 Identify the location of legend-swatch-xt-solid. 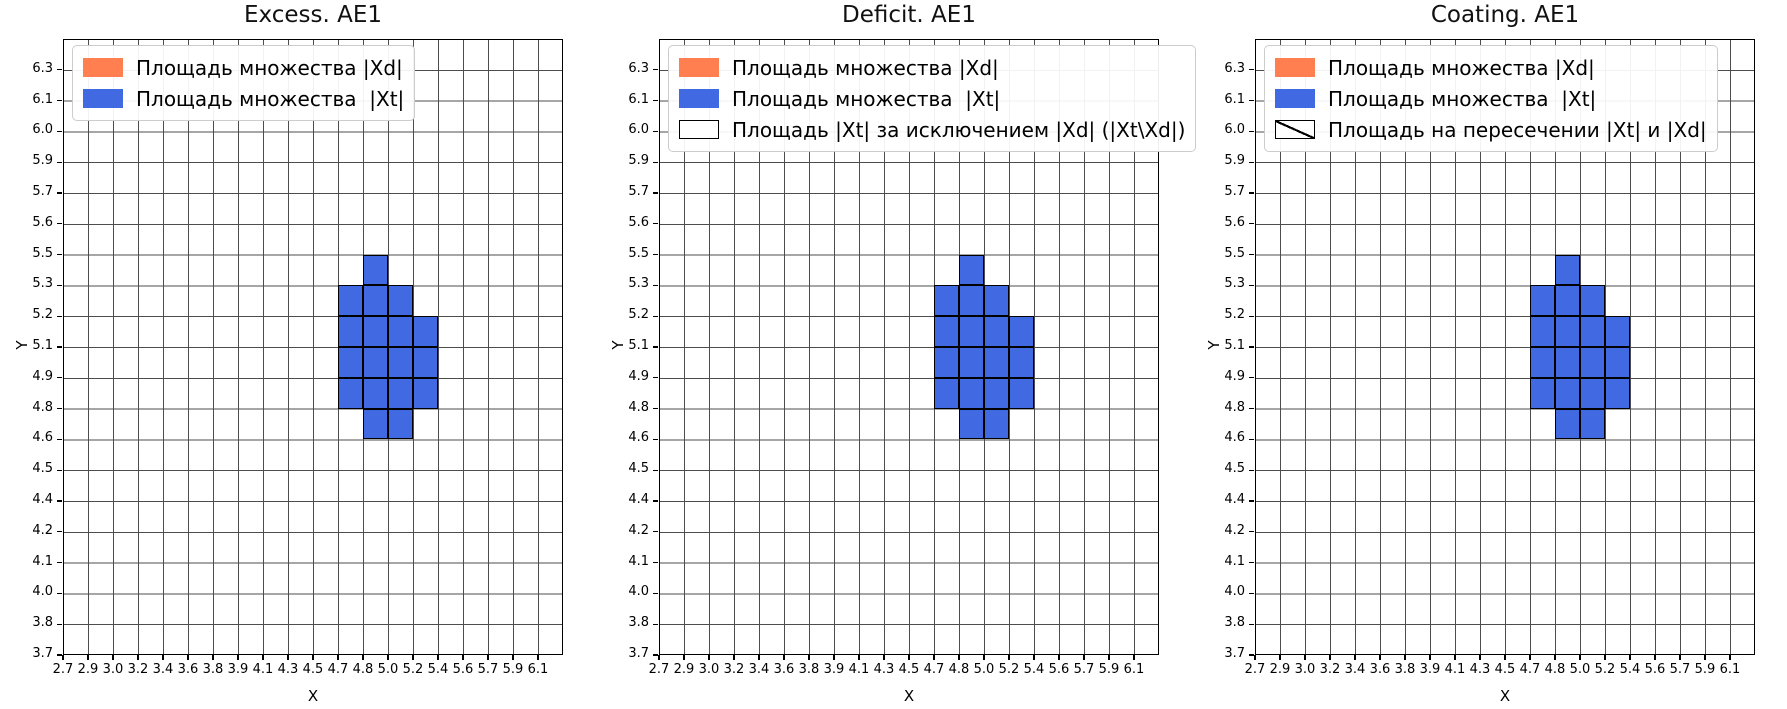
(699, 98).